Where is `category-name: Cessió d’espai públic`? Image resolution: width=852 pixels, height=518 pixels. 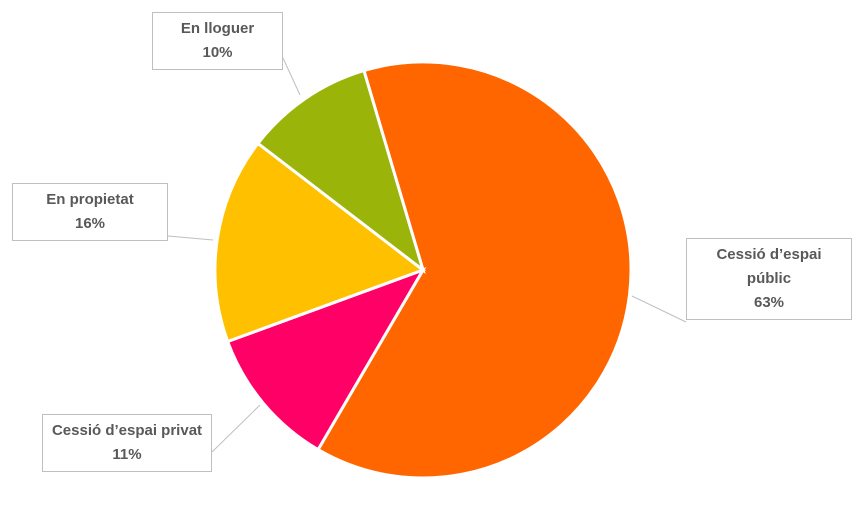 category-name: Cessió d’espai públic is located at coordinates (769, 266).